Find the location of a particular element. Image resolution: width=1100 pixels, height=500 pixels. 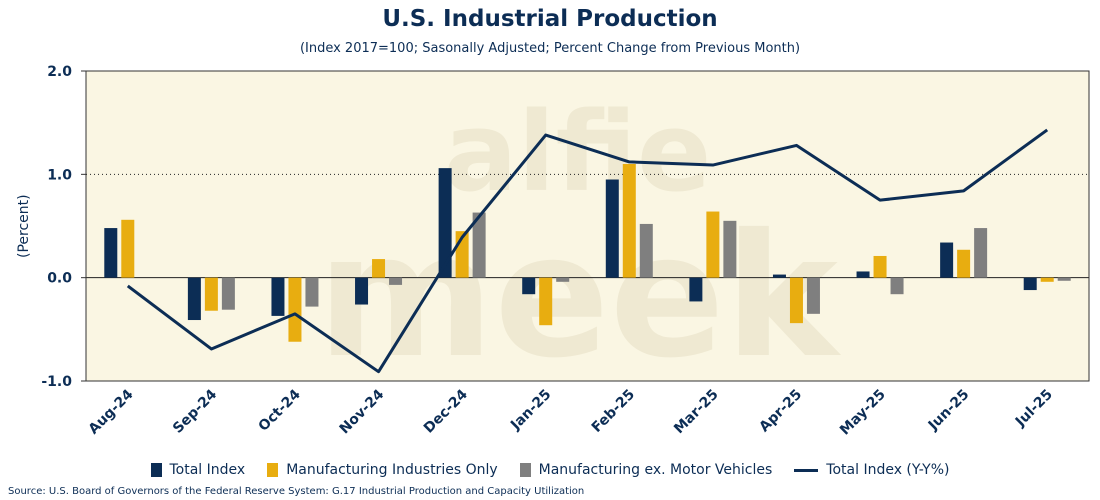

y-tick-label: 2.0 is located at coordinates (59, 72).